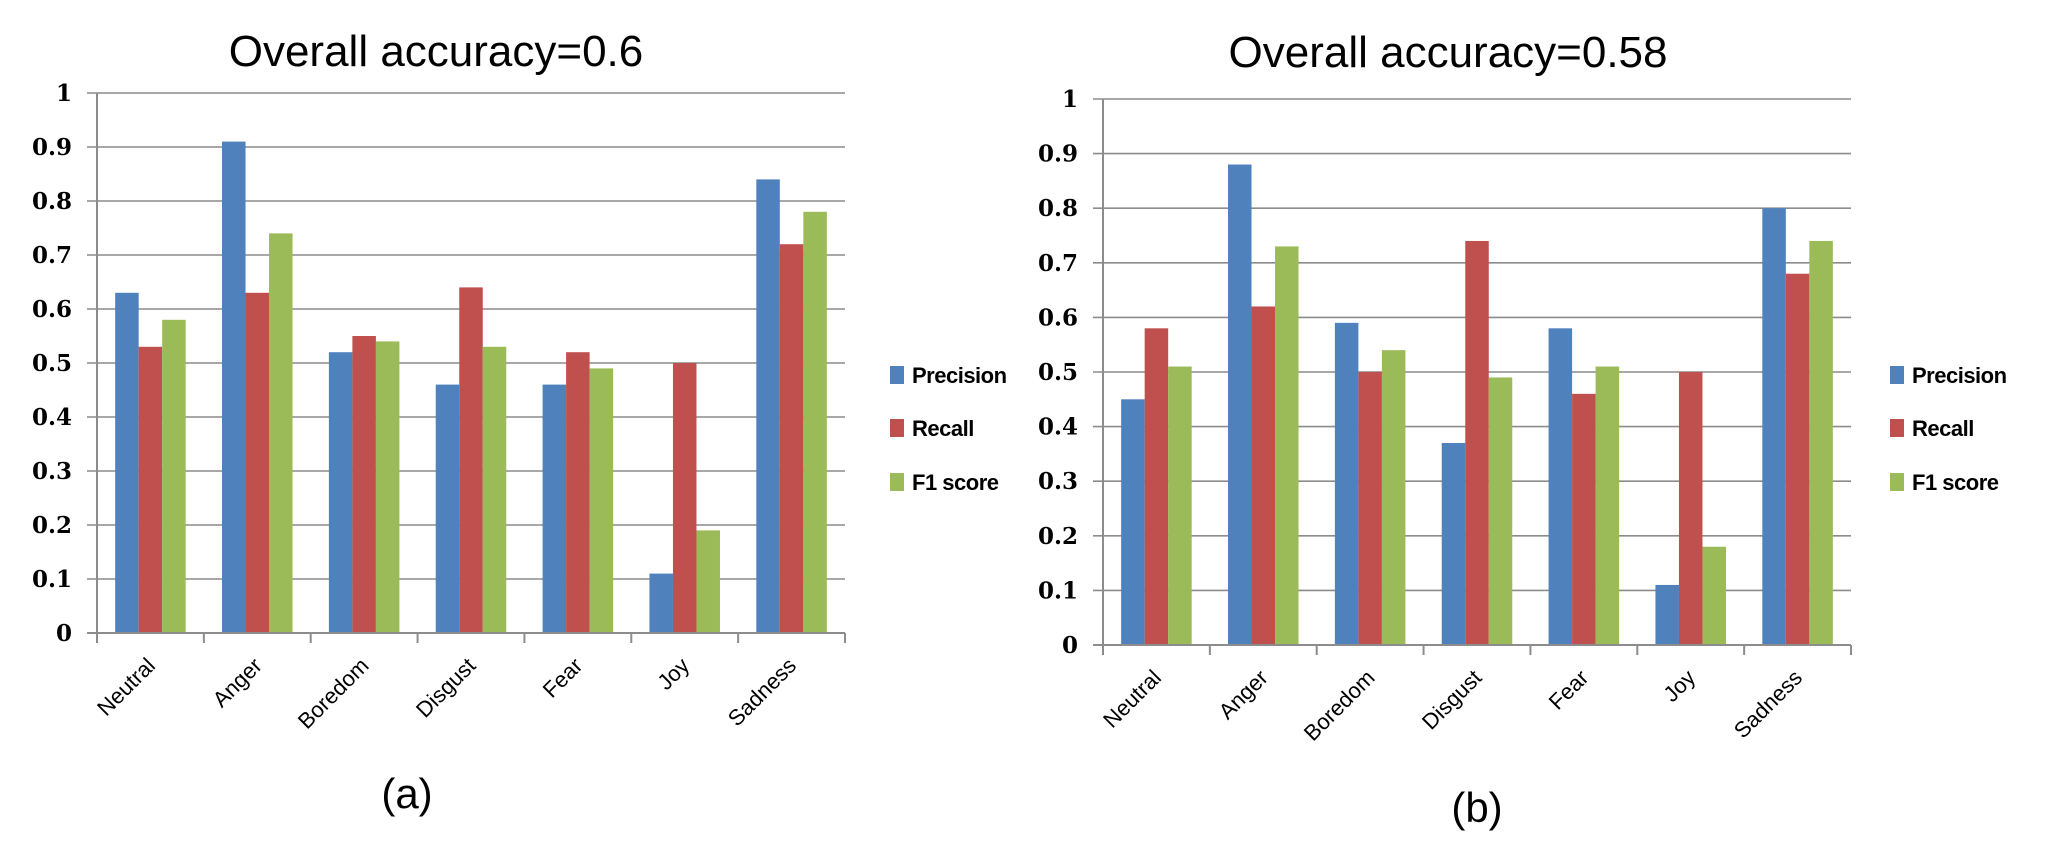 This screenshot has height=850, width=2050. Describe the element at coordinates (257, 462) in the screenshot. I see `bar-recall-anger` at that location.